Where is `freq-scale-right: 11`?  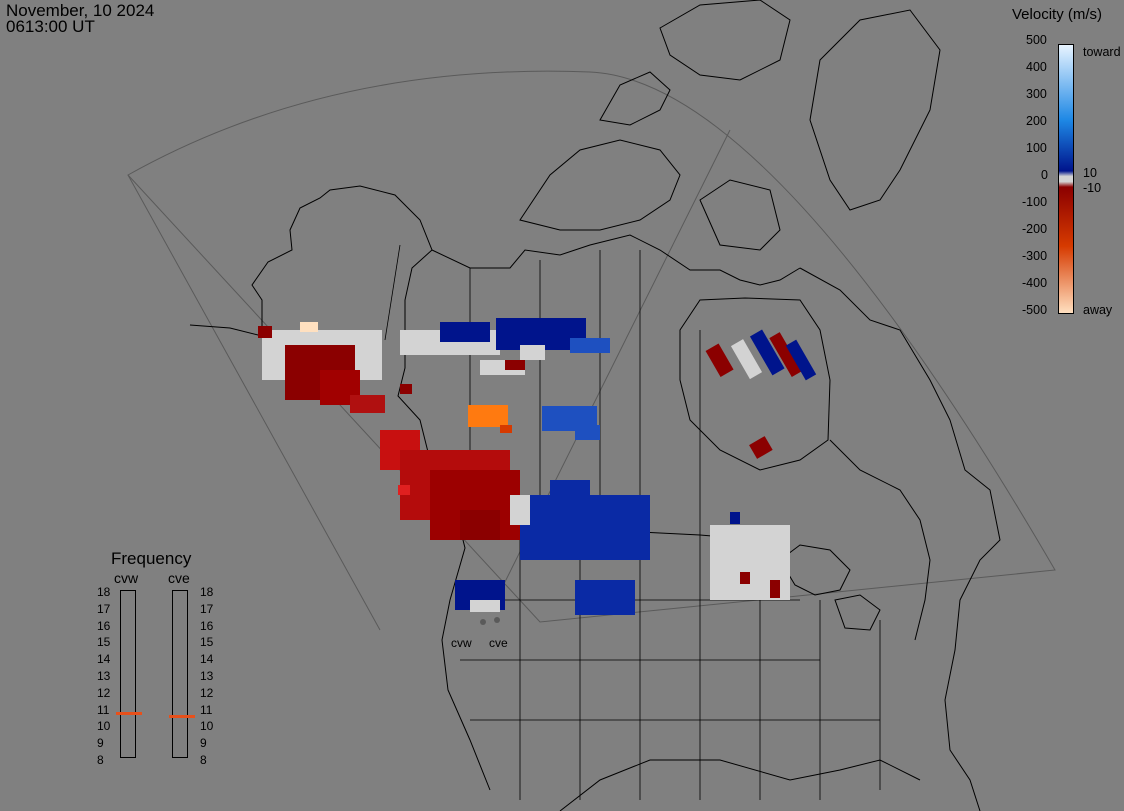
freq-scale-right: 11 is located at coordinates (206, 709).